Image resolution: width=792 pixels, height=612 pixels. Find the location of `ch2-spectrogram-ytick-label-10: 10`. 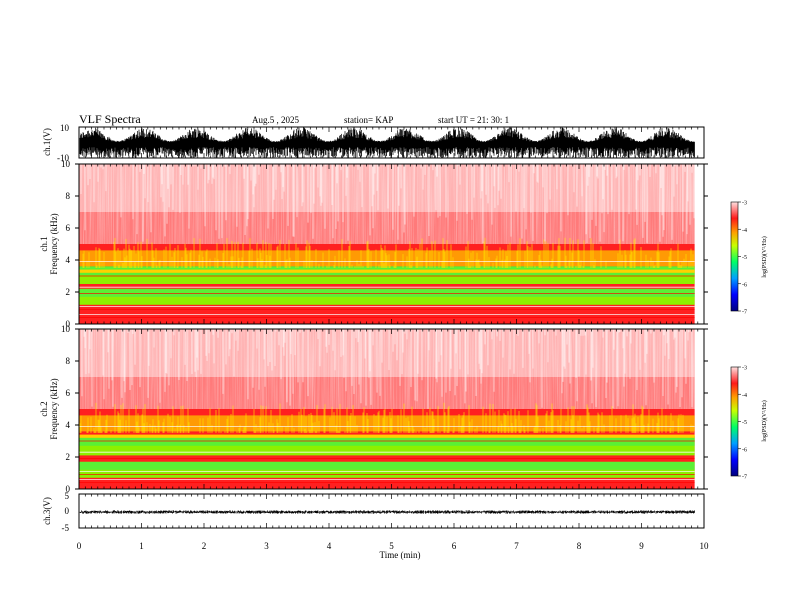

ch2-spectrogram-ytick-label-10: 10 is located at coordinates (66, 329).